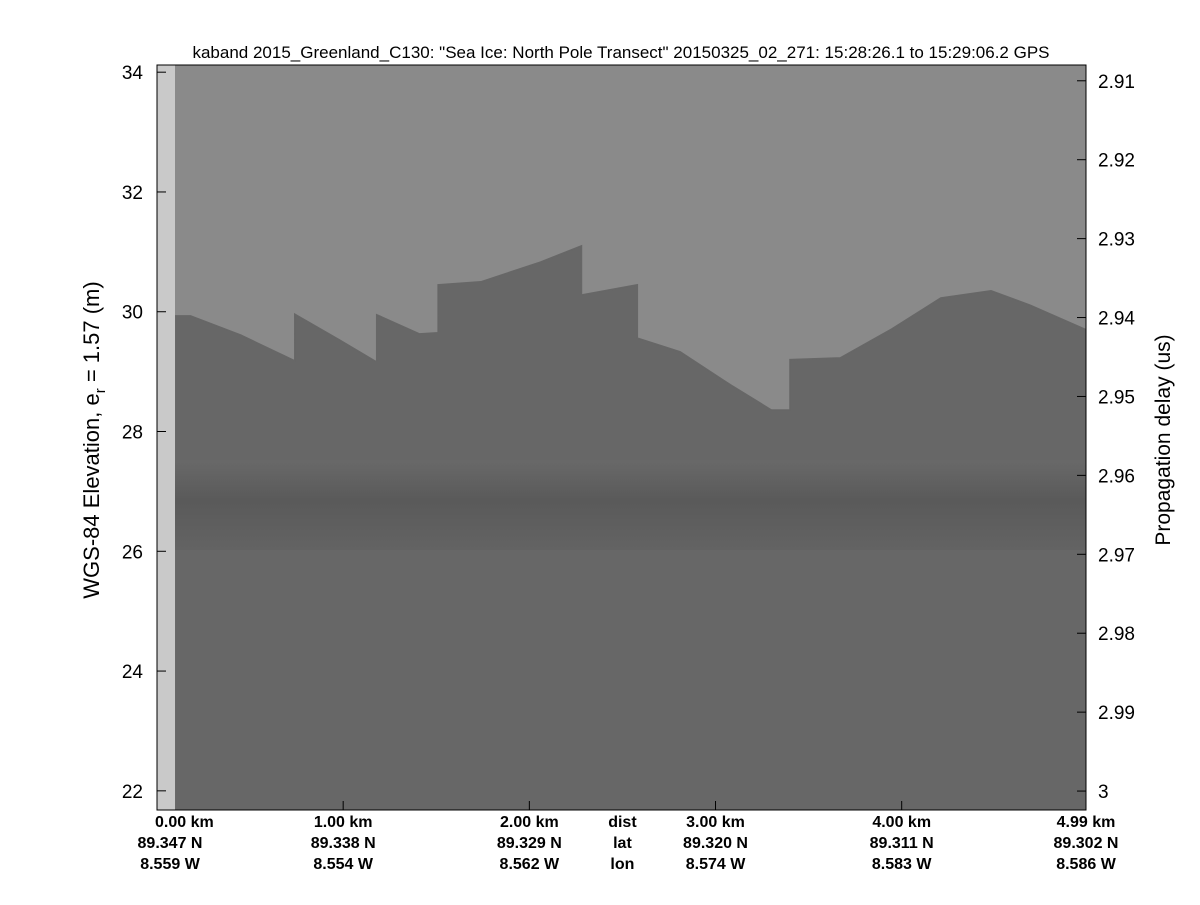  What do you see at coordinates (1116, 634) in the screenshot?
I see `y2-tick-label: 2.98` at bounding box center [1116, 634].